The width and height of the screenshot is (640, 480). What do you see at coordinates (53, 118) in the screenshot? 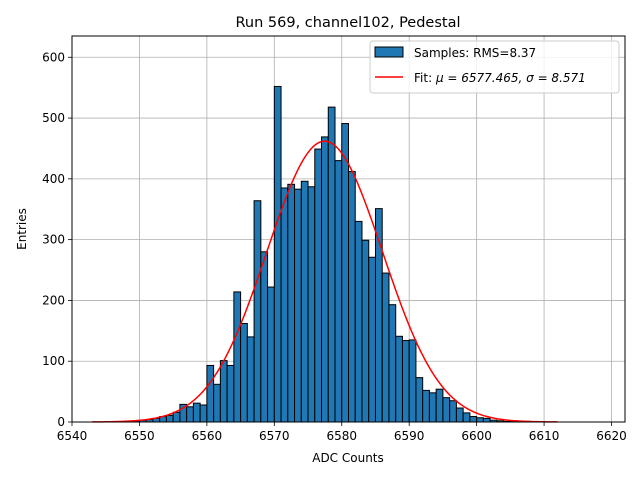
I see `y-tick-label: 500` at bounding box center [53, 118].